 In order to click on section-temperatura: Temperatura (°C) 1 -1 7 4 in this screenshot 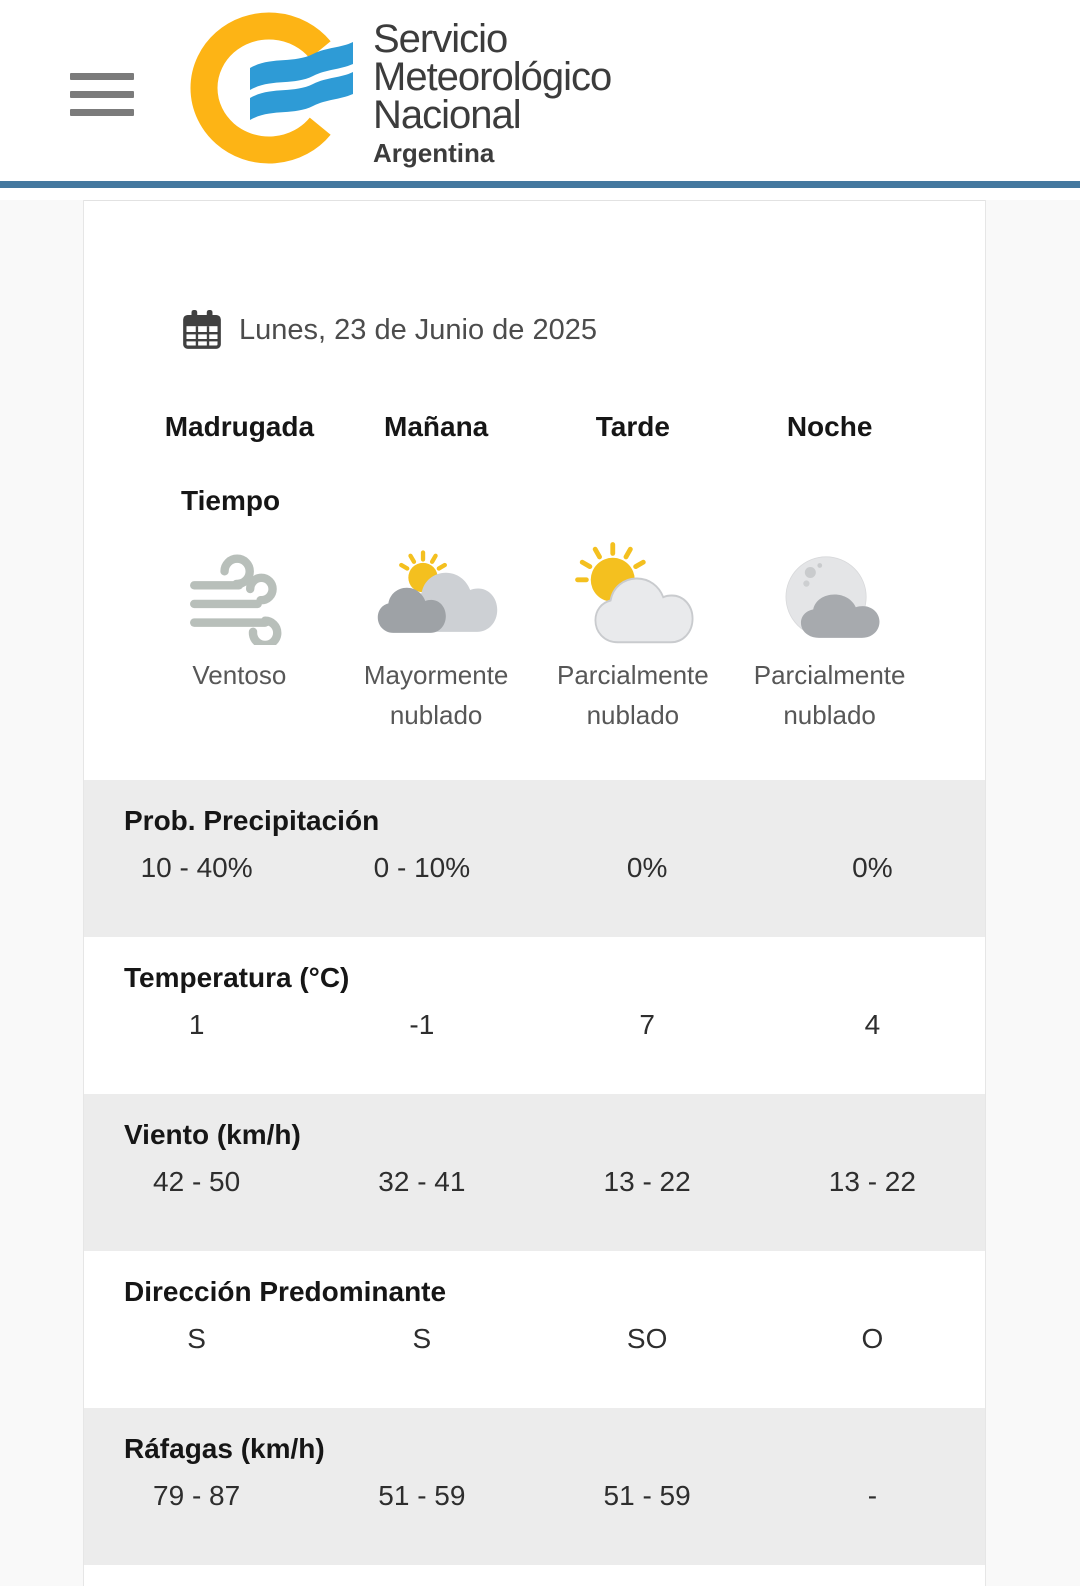, I will do `click(534, 1015)`.